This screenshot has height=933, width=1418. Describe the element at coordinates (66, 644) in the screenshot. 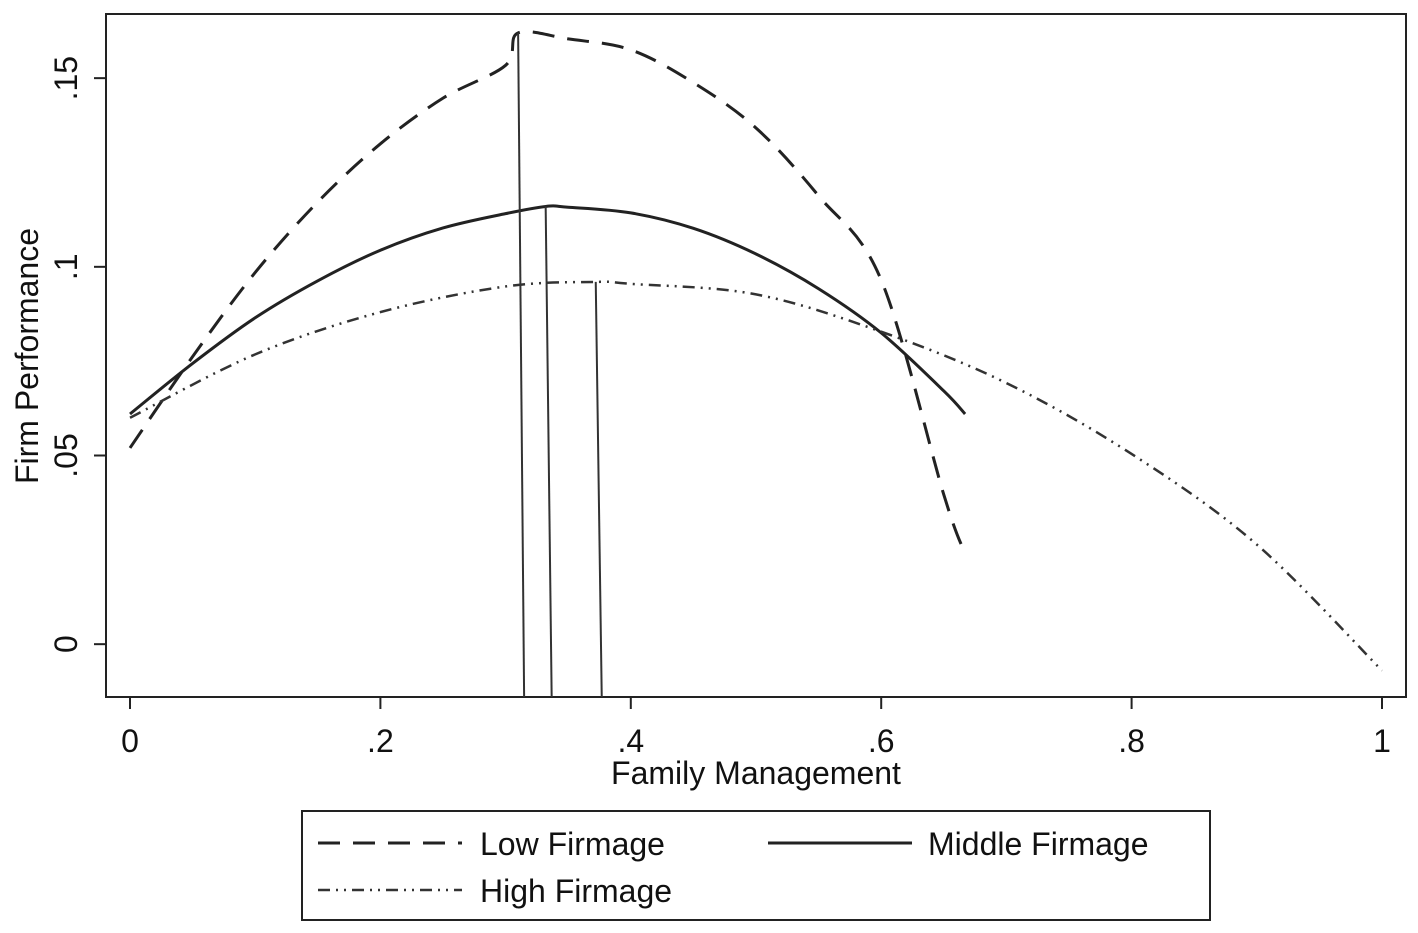

I see `y-tick-label: 0` at that location.